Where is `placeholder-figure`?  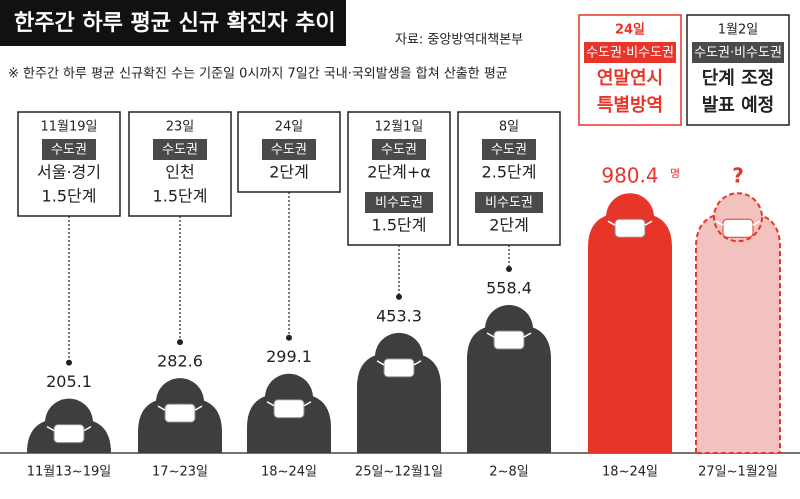
placeholder-figure is located at coordinates (738, 323).